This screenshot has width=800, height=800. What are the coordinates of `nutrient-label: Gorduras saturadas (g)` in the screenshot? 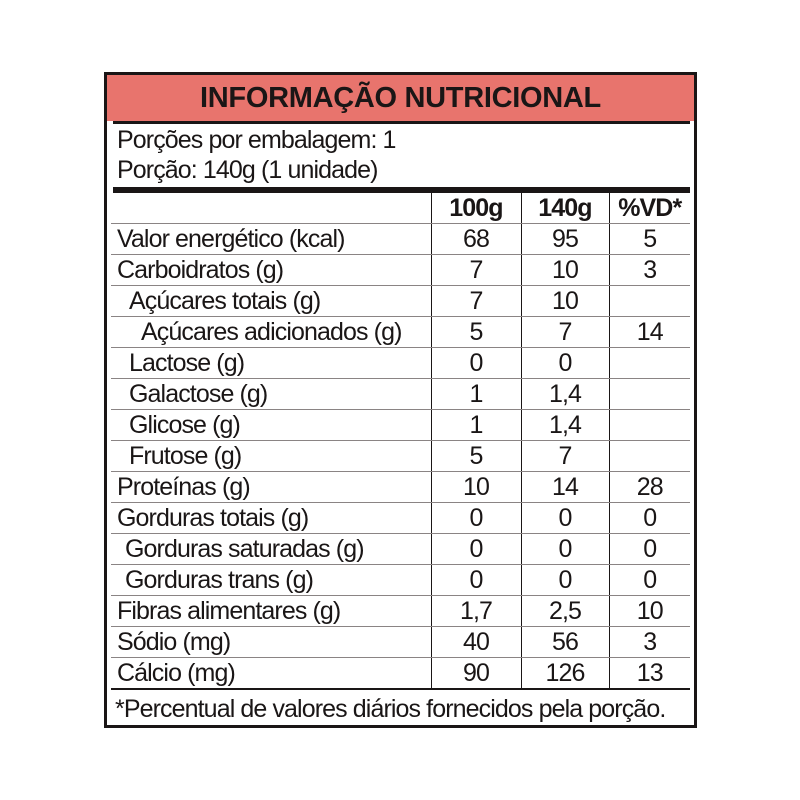 It's located at (271, 549).